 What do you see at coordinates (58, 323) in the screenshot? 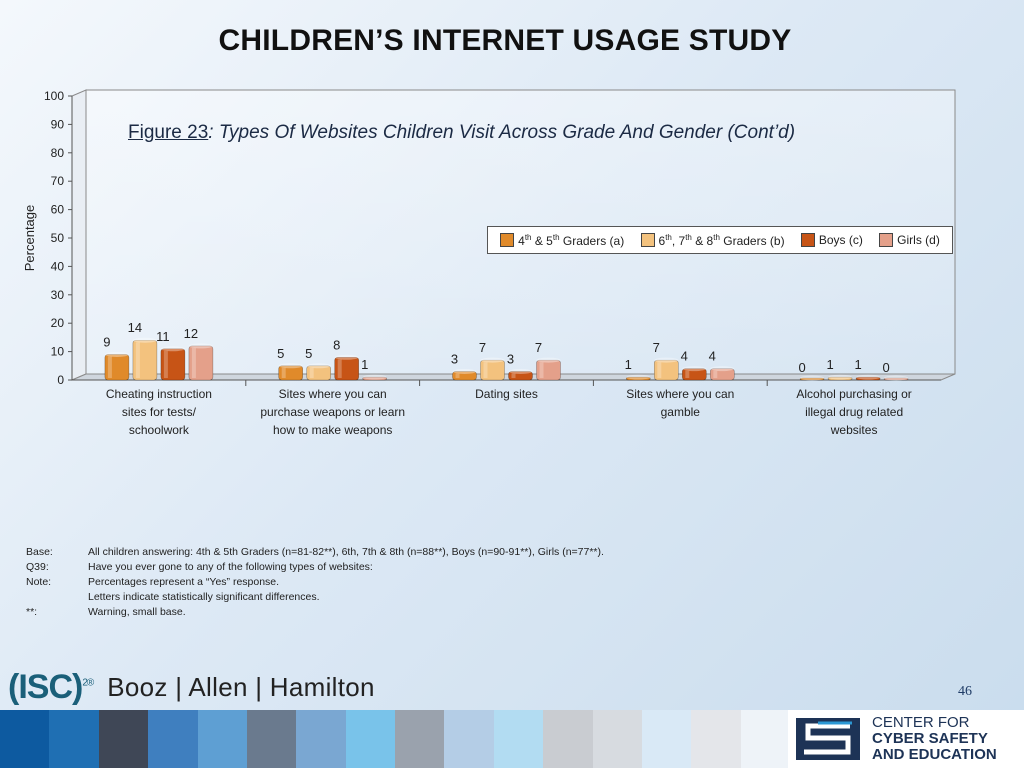
I see `y-tick-label: 20` at bounding box center [58, 323].